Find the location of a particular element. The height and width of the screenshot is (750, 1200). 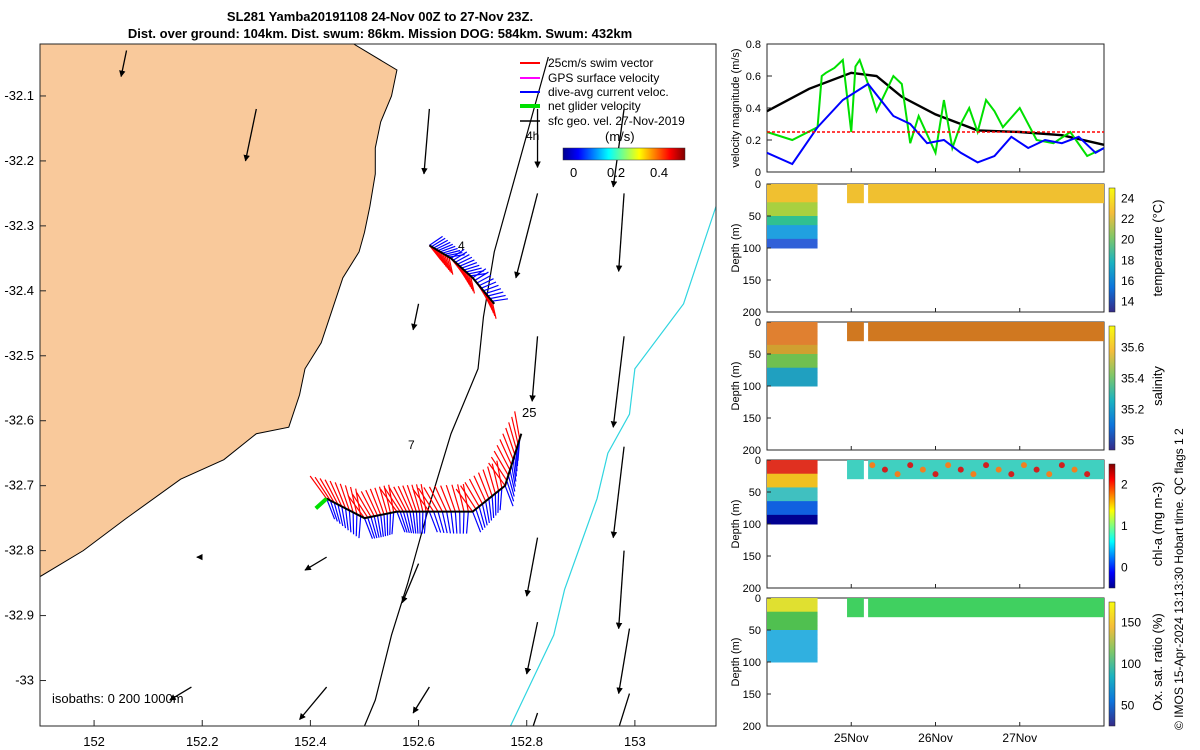

section-ytick-label: 100 is located at coordinates (752, 249).